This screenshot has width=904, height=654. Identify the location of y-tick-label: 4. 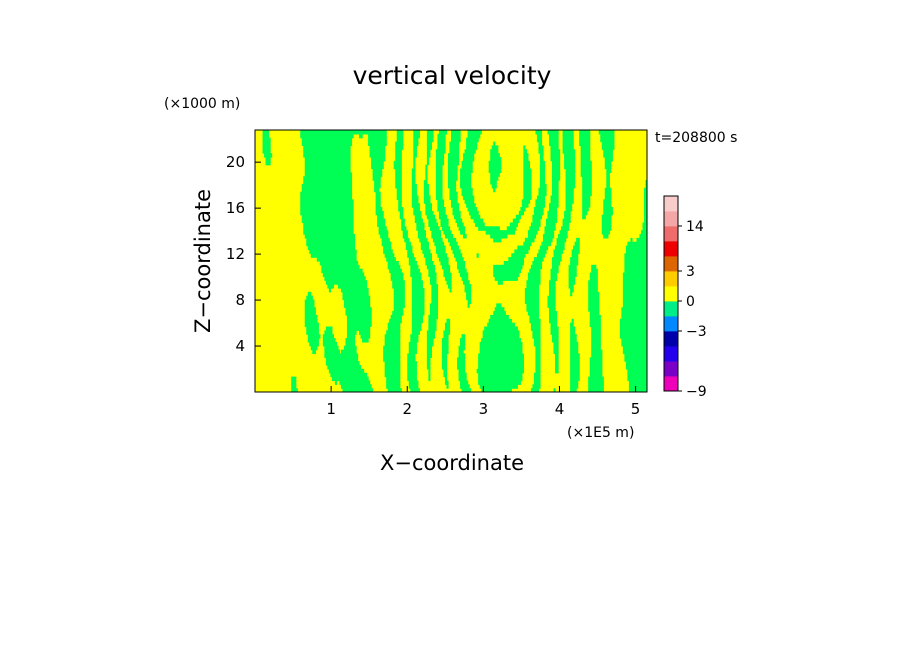
(240, 346).